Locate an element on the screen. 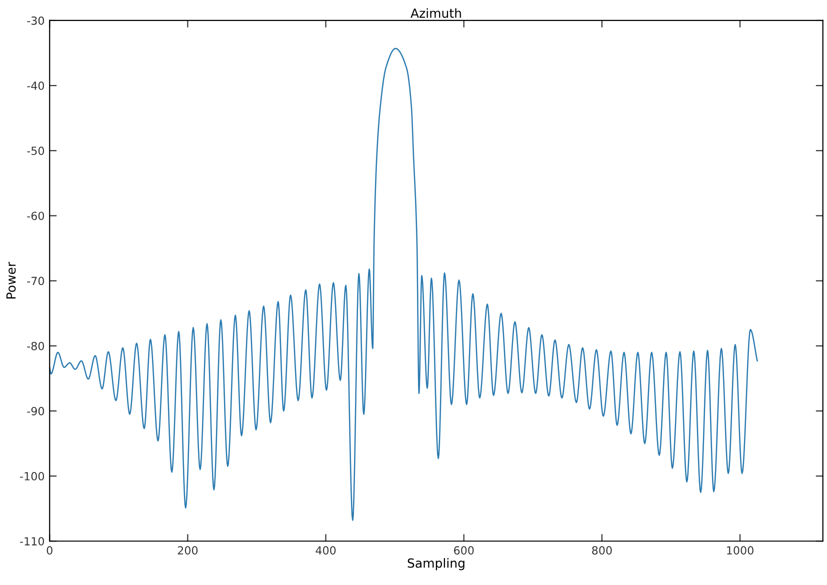  x-tick-label: 200 is located at coordinates (188, 550).